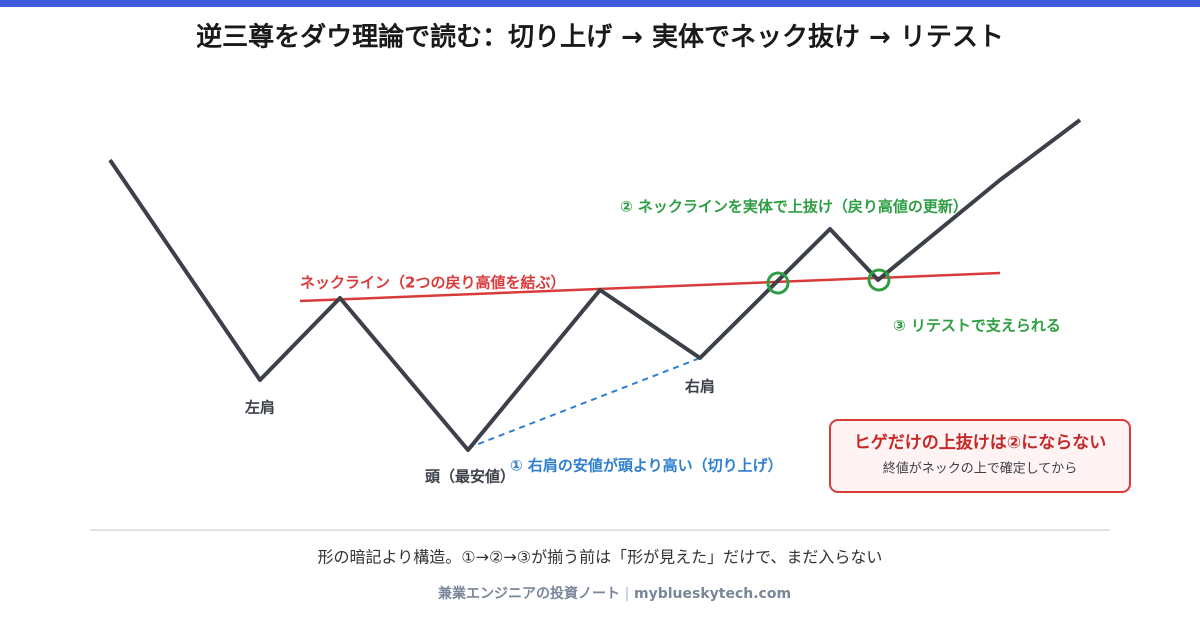 This screenshot has width=1200, height=630. What do you see at coordinates (700, 387) in the screenshot?
I see `right-shoulder-label: 右肩` at bounding box center [700, 387].